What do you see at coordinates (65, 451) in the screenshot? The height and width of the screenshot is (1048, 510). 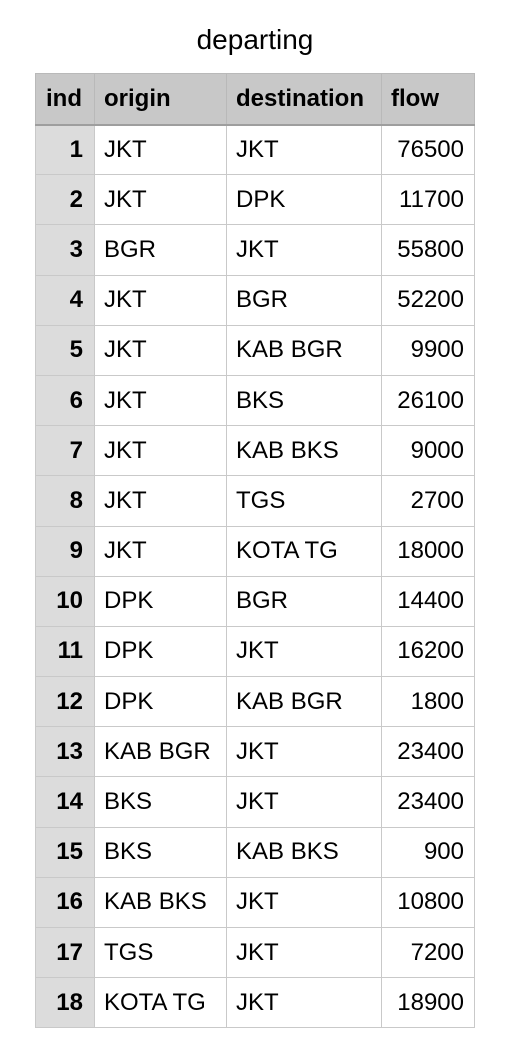 I see `row-index-cell: 7` at bounding box center [65, 451].